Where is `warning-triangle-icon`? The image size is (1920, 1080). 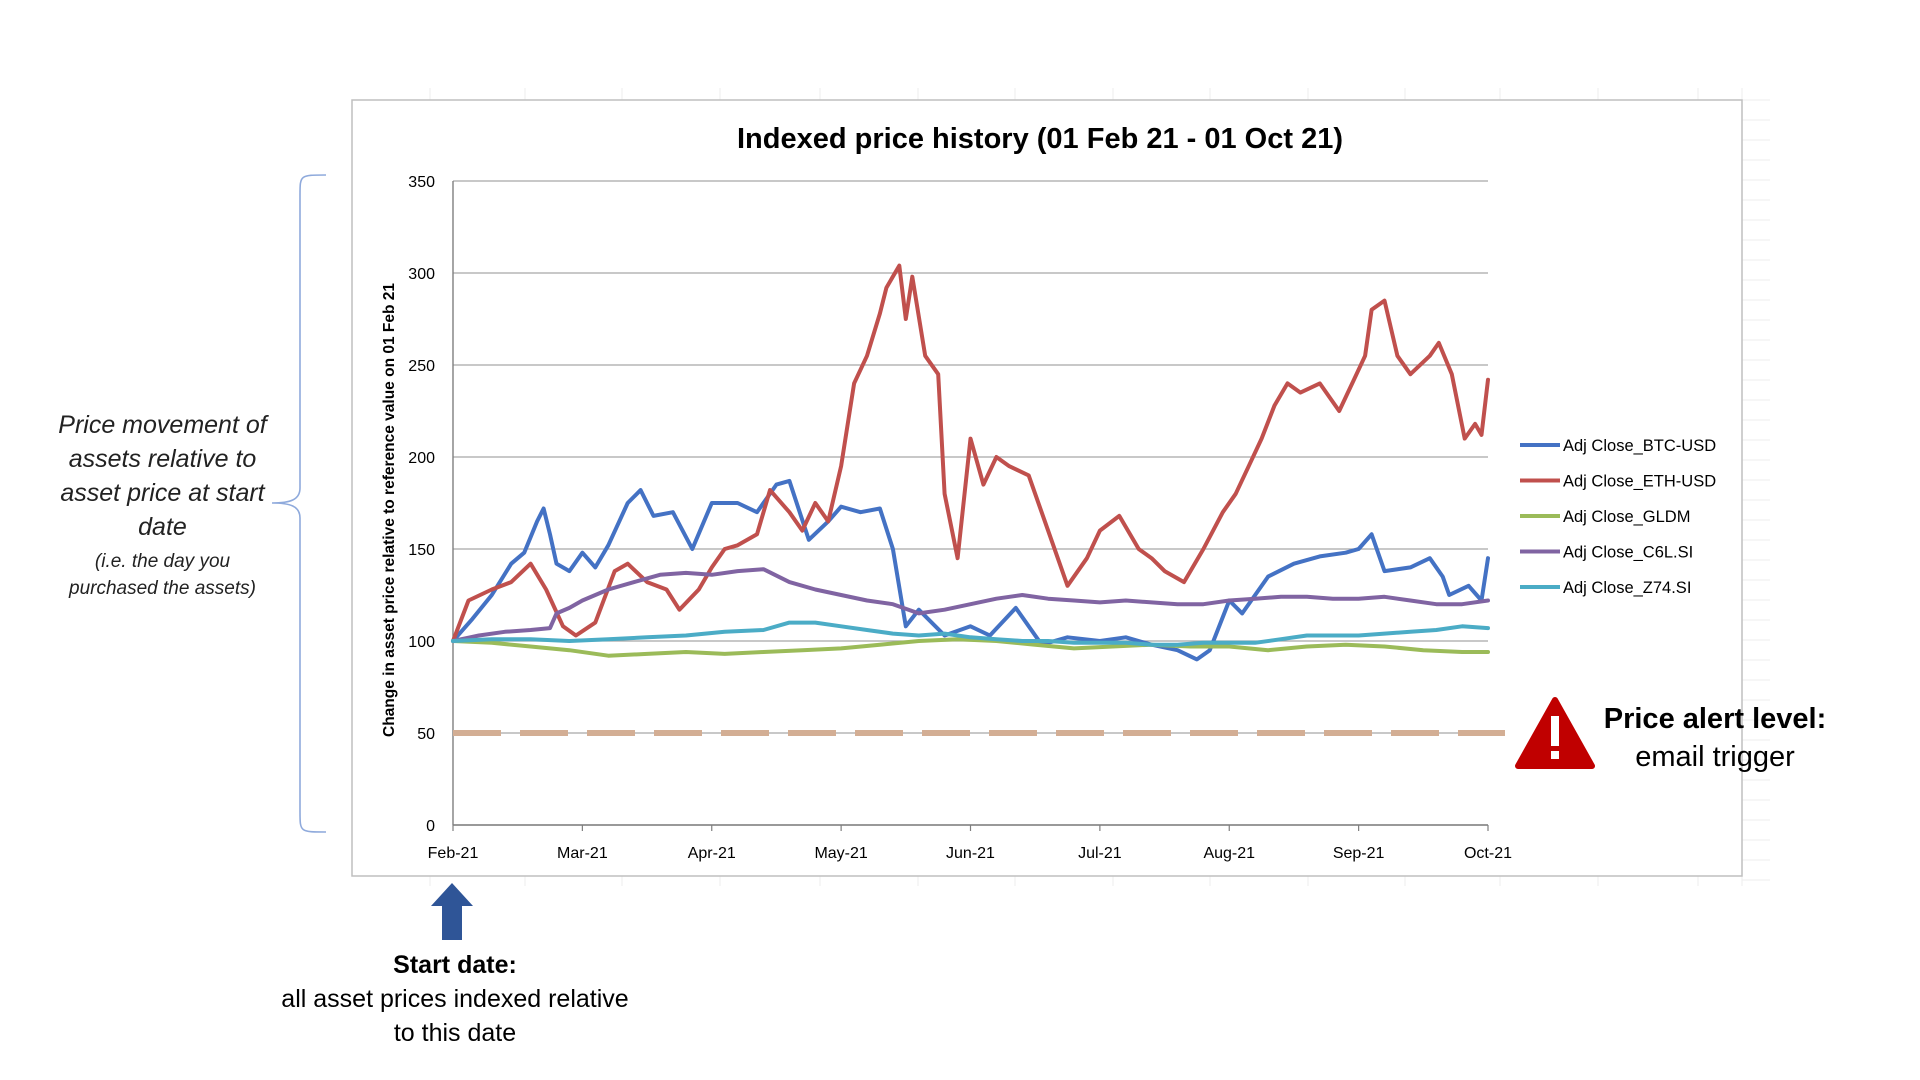
warning-triangle-icon is located at coordinates (1555, 733).